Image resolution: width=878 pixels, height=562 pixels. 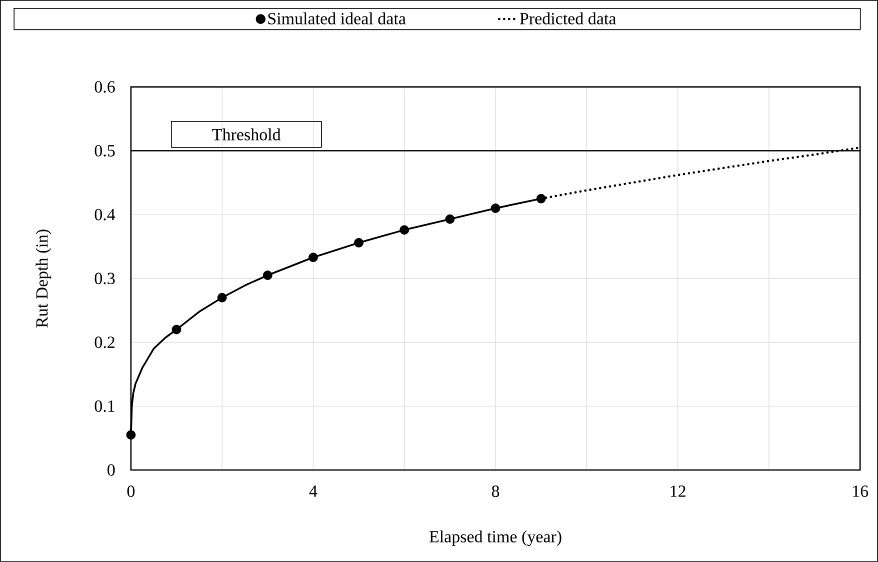 What do you see at coordinates (104, 151) in the screenshot?
I see `y-tick-label: 0.5` at bounding box center [104, 151].